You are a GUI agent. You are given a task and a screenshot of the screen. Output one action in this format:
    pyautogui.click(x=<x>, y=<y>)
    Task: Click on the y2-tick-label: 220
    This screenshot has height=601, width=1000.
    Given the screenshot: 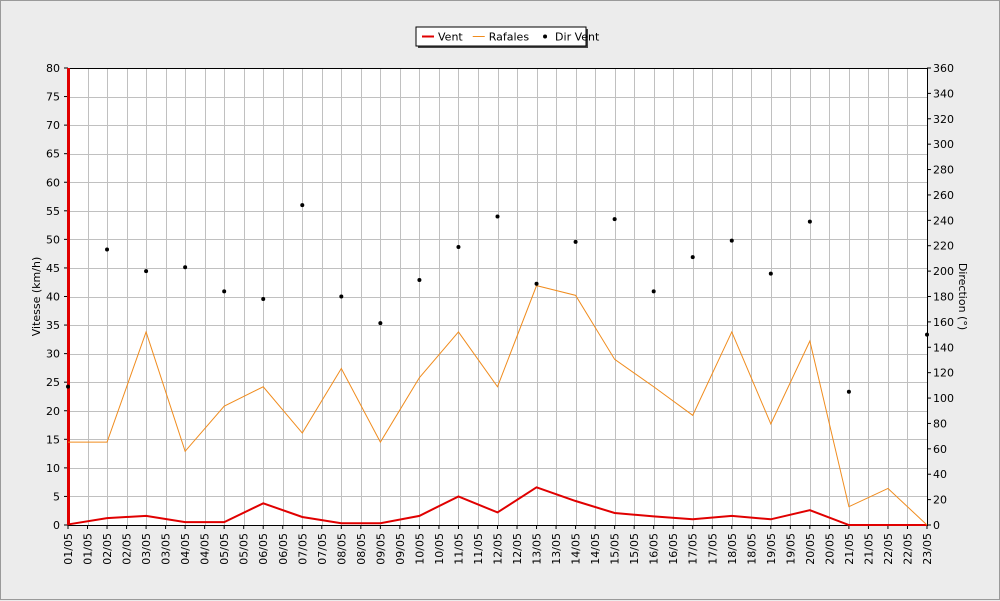 What is the action you would take?
    pyautogui.click(x=943, y=246)
    